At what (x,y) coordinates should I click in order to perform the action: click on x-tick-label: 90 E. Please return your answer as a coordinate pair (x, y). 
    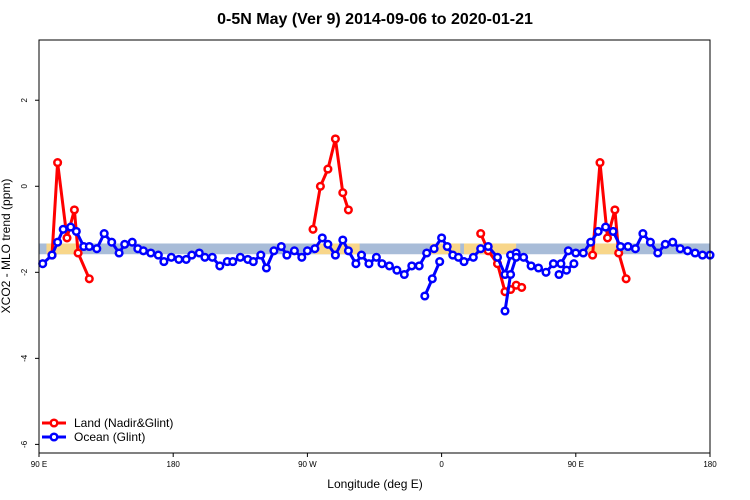
    Looking at the image, I should click on (576, 464).